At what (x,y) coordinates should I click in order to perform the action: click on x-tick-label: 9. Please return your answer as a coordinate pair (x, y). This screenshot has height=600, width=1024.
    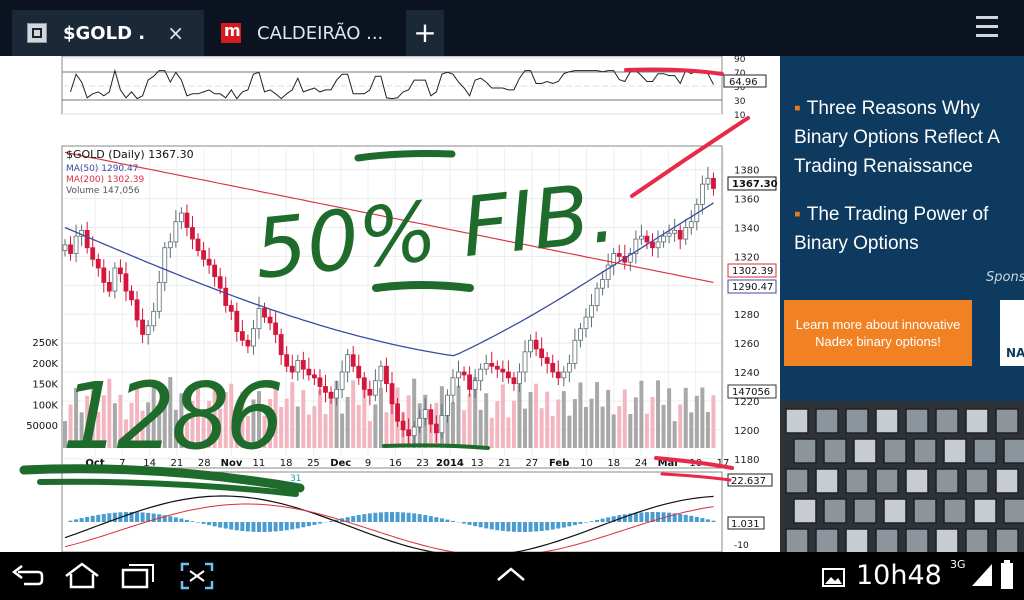
    Looking at the image, I should click on (368, 463).